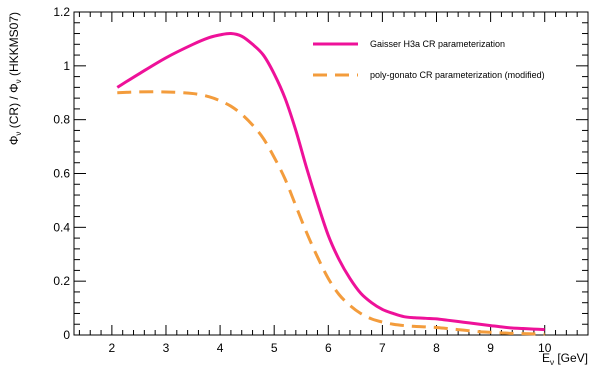 The image size is (595, 366). I want to click on x-tick-label: 10, so click(545, 348).